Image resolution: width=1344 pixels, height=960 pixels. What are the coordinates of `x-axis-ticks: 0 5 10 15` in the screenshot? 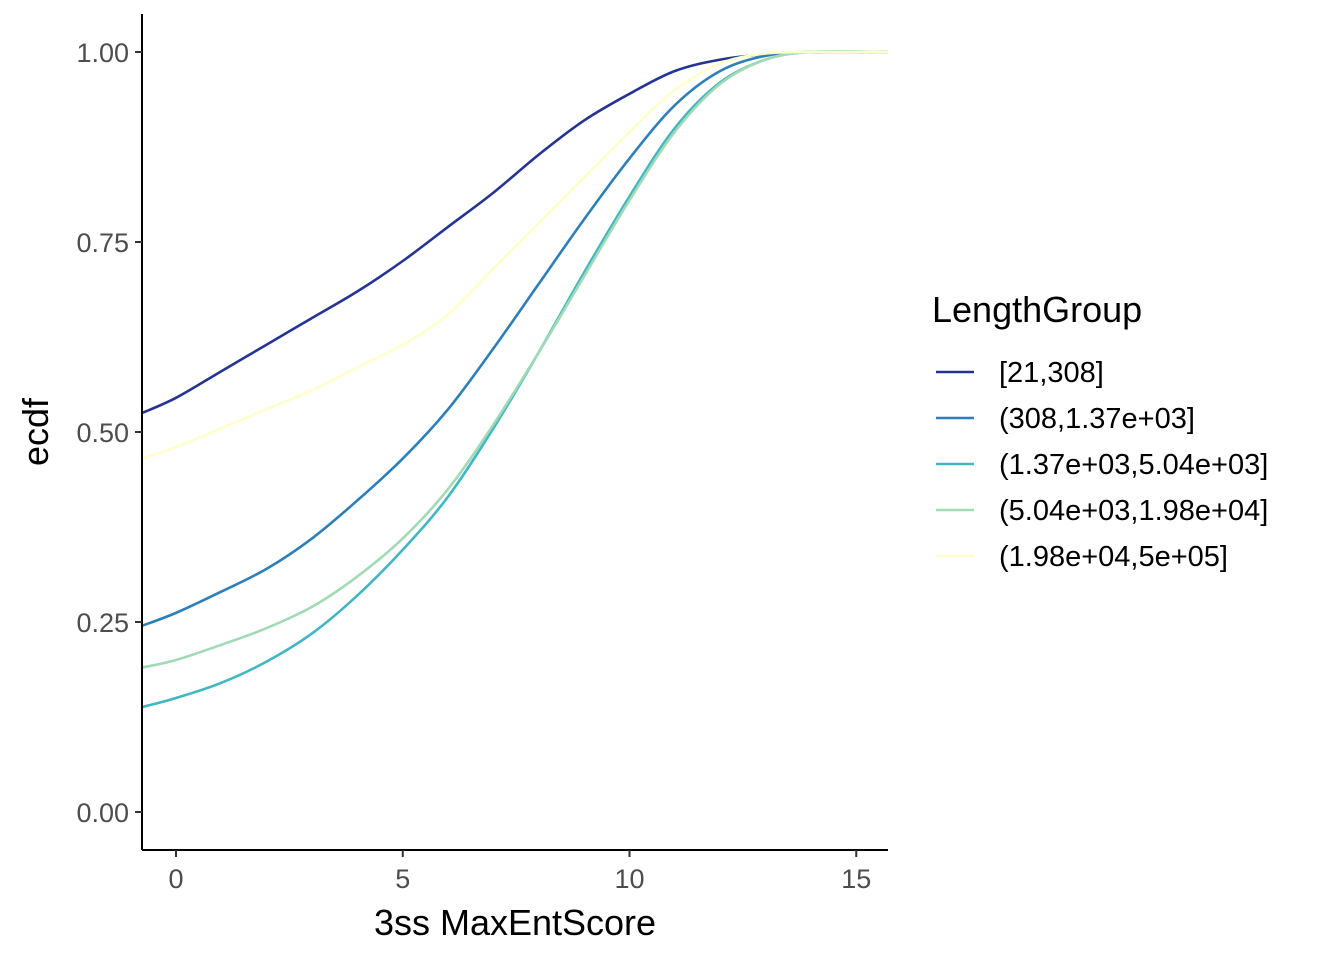 It's located at (519, 872).